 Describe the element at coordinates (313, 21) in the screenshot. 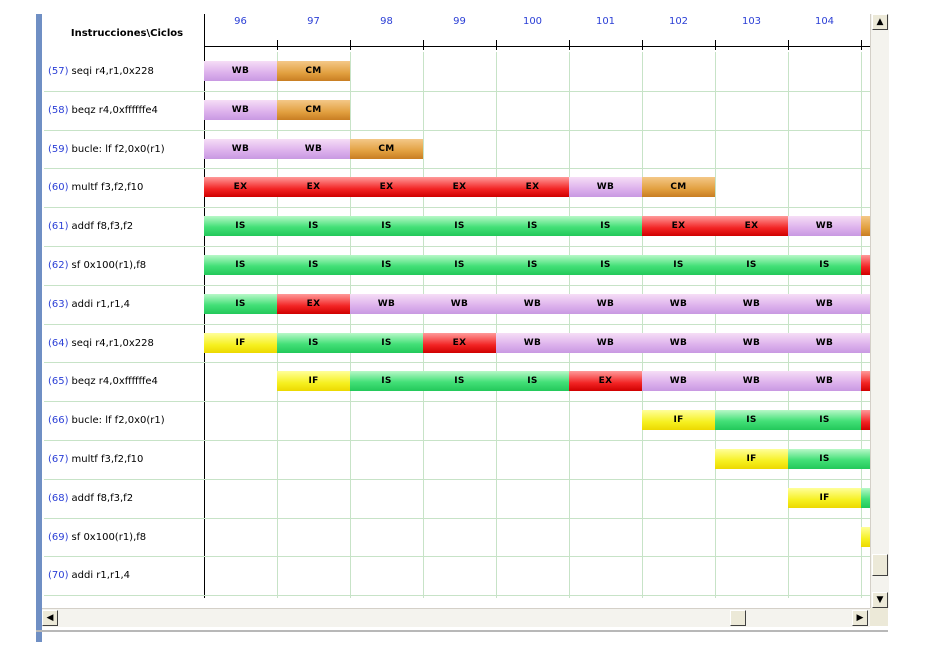

I see `cycle-header: 97` at that location.